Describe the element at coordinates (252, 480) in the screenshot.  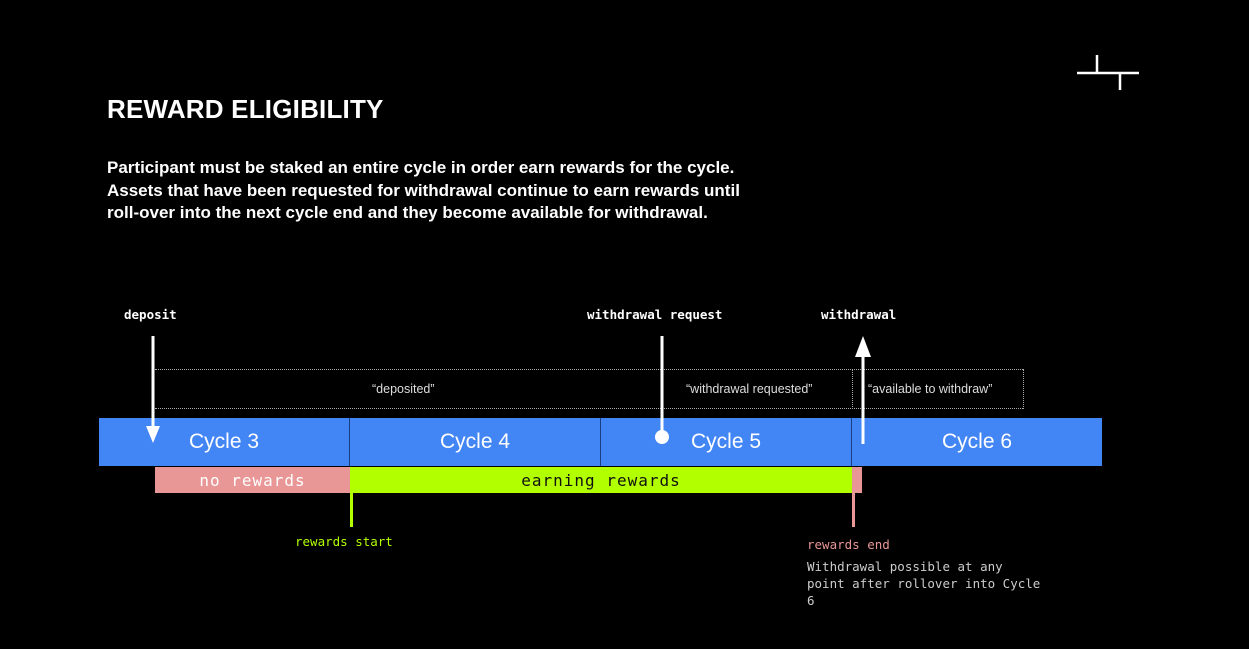
I see `no-rewards-bar: no rewards` at that location.